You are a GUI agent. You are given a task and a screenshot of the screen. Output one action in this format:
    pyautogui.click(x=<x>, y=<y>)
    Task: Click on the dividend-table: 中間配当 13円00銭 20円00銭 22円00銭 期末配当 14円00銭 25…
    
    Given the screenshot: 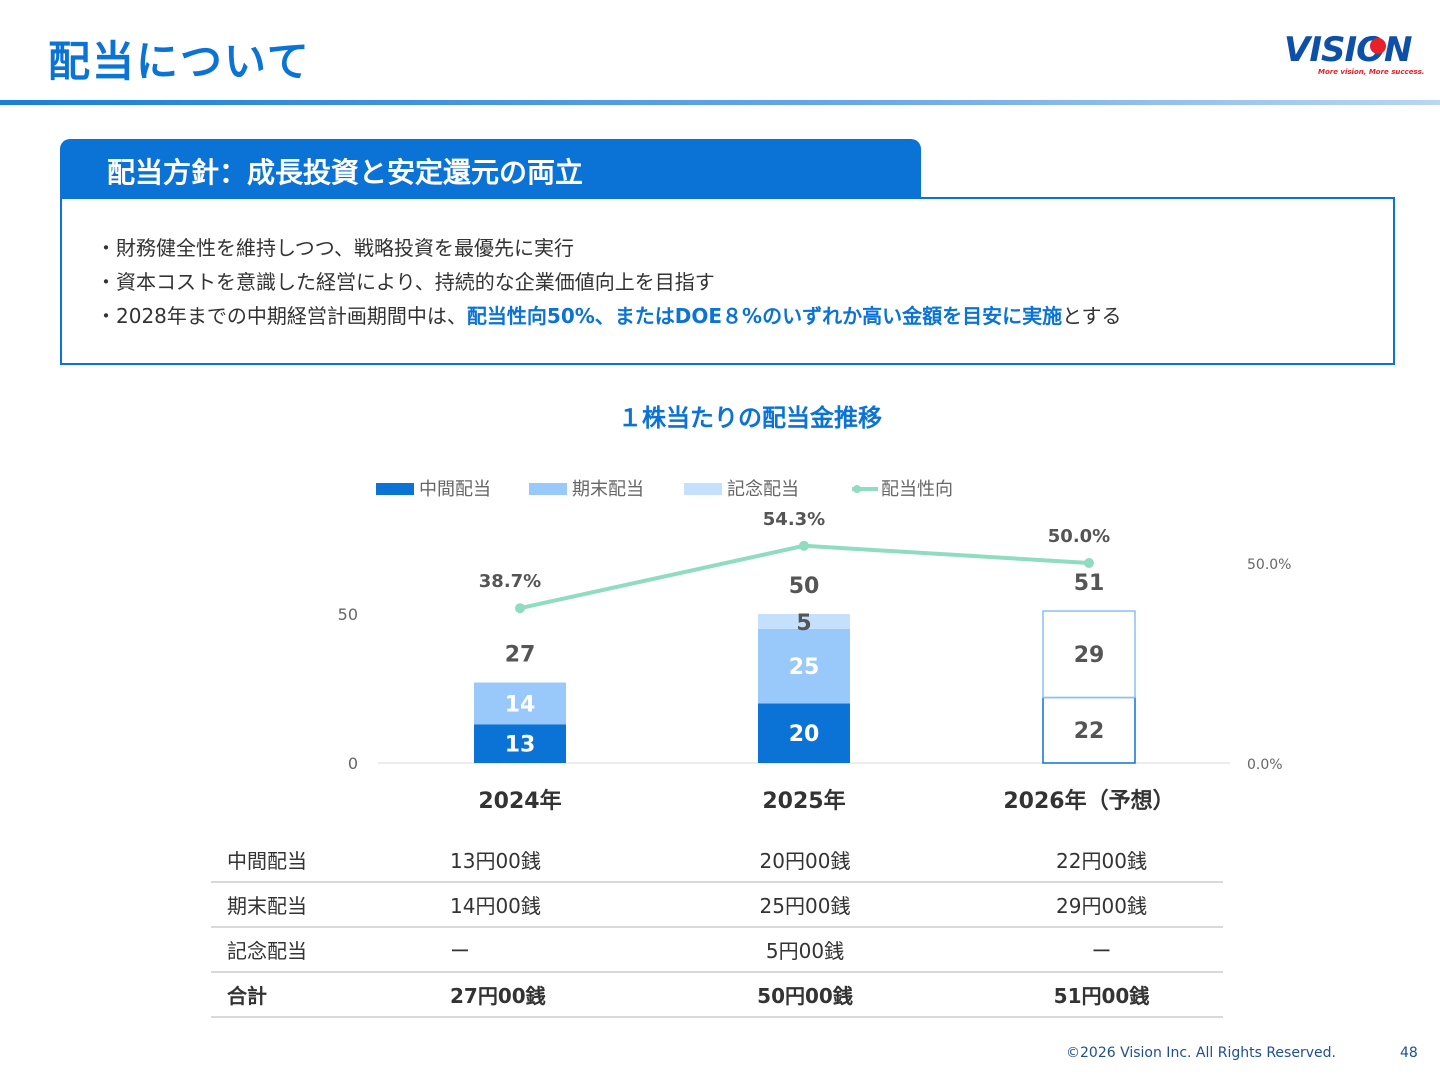 What is the action you would take?
    pyautogui.click(x=717, y=928)
    